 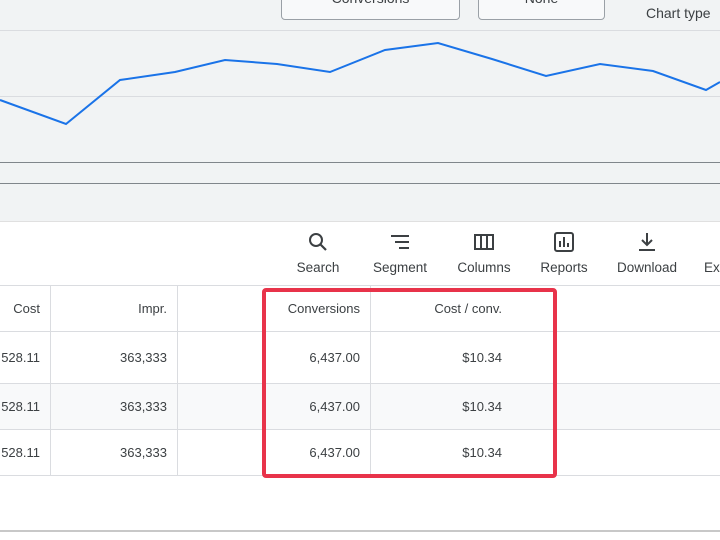 What do you see at coordinates (400, 242) in the screenshot?
I see `segment-icon` at bounding box center [400, 242].